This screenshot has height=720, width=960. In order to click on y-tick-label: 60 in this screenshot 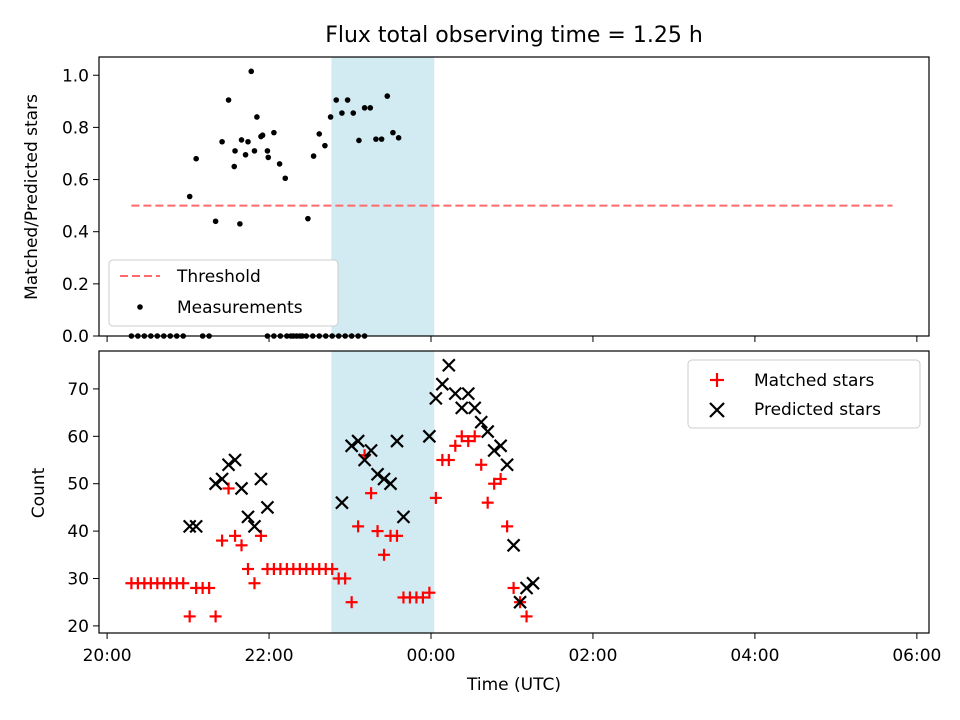, I will do `click(78, 437)`.